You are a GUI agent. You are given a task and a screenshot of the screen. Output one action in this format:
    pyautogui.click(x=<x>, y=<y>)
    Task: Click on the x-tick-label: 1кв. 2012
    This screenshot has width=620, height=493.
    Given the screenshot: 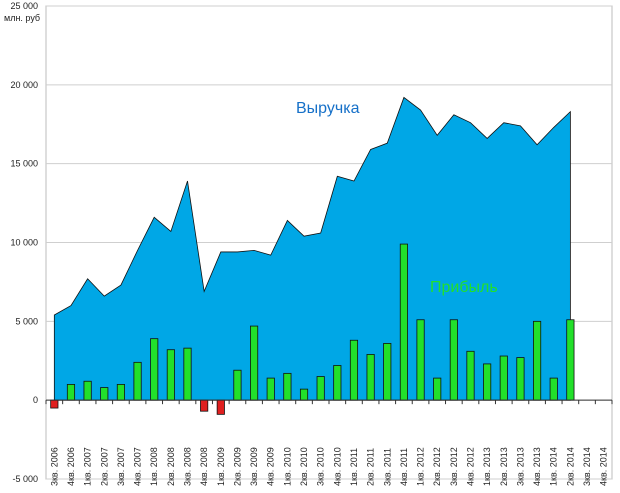 What is the action you would take?
    pyautogui.click(x=421, y=466)
    